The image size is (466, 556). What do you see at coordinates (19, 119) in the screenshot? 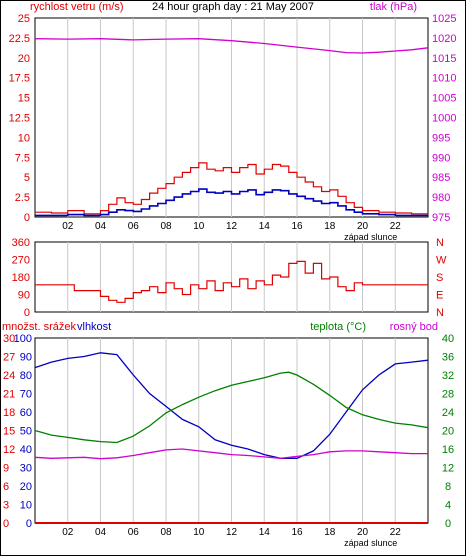
I see `wind-tick-label: 12.5` at bounding box center [19, 119].